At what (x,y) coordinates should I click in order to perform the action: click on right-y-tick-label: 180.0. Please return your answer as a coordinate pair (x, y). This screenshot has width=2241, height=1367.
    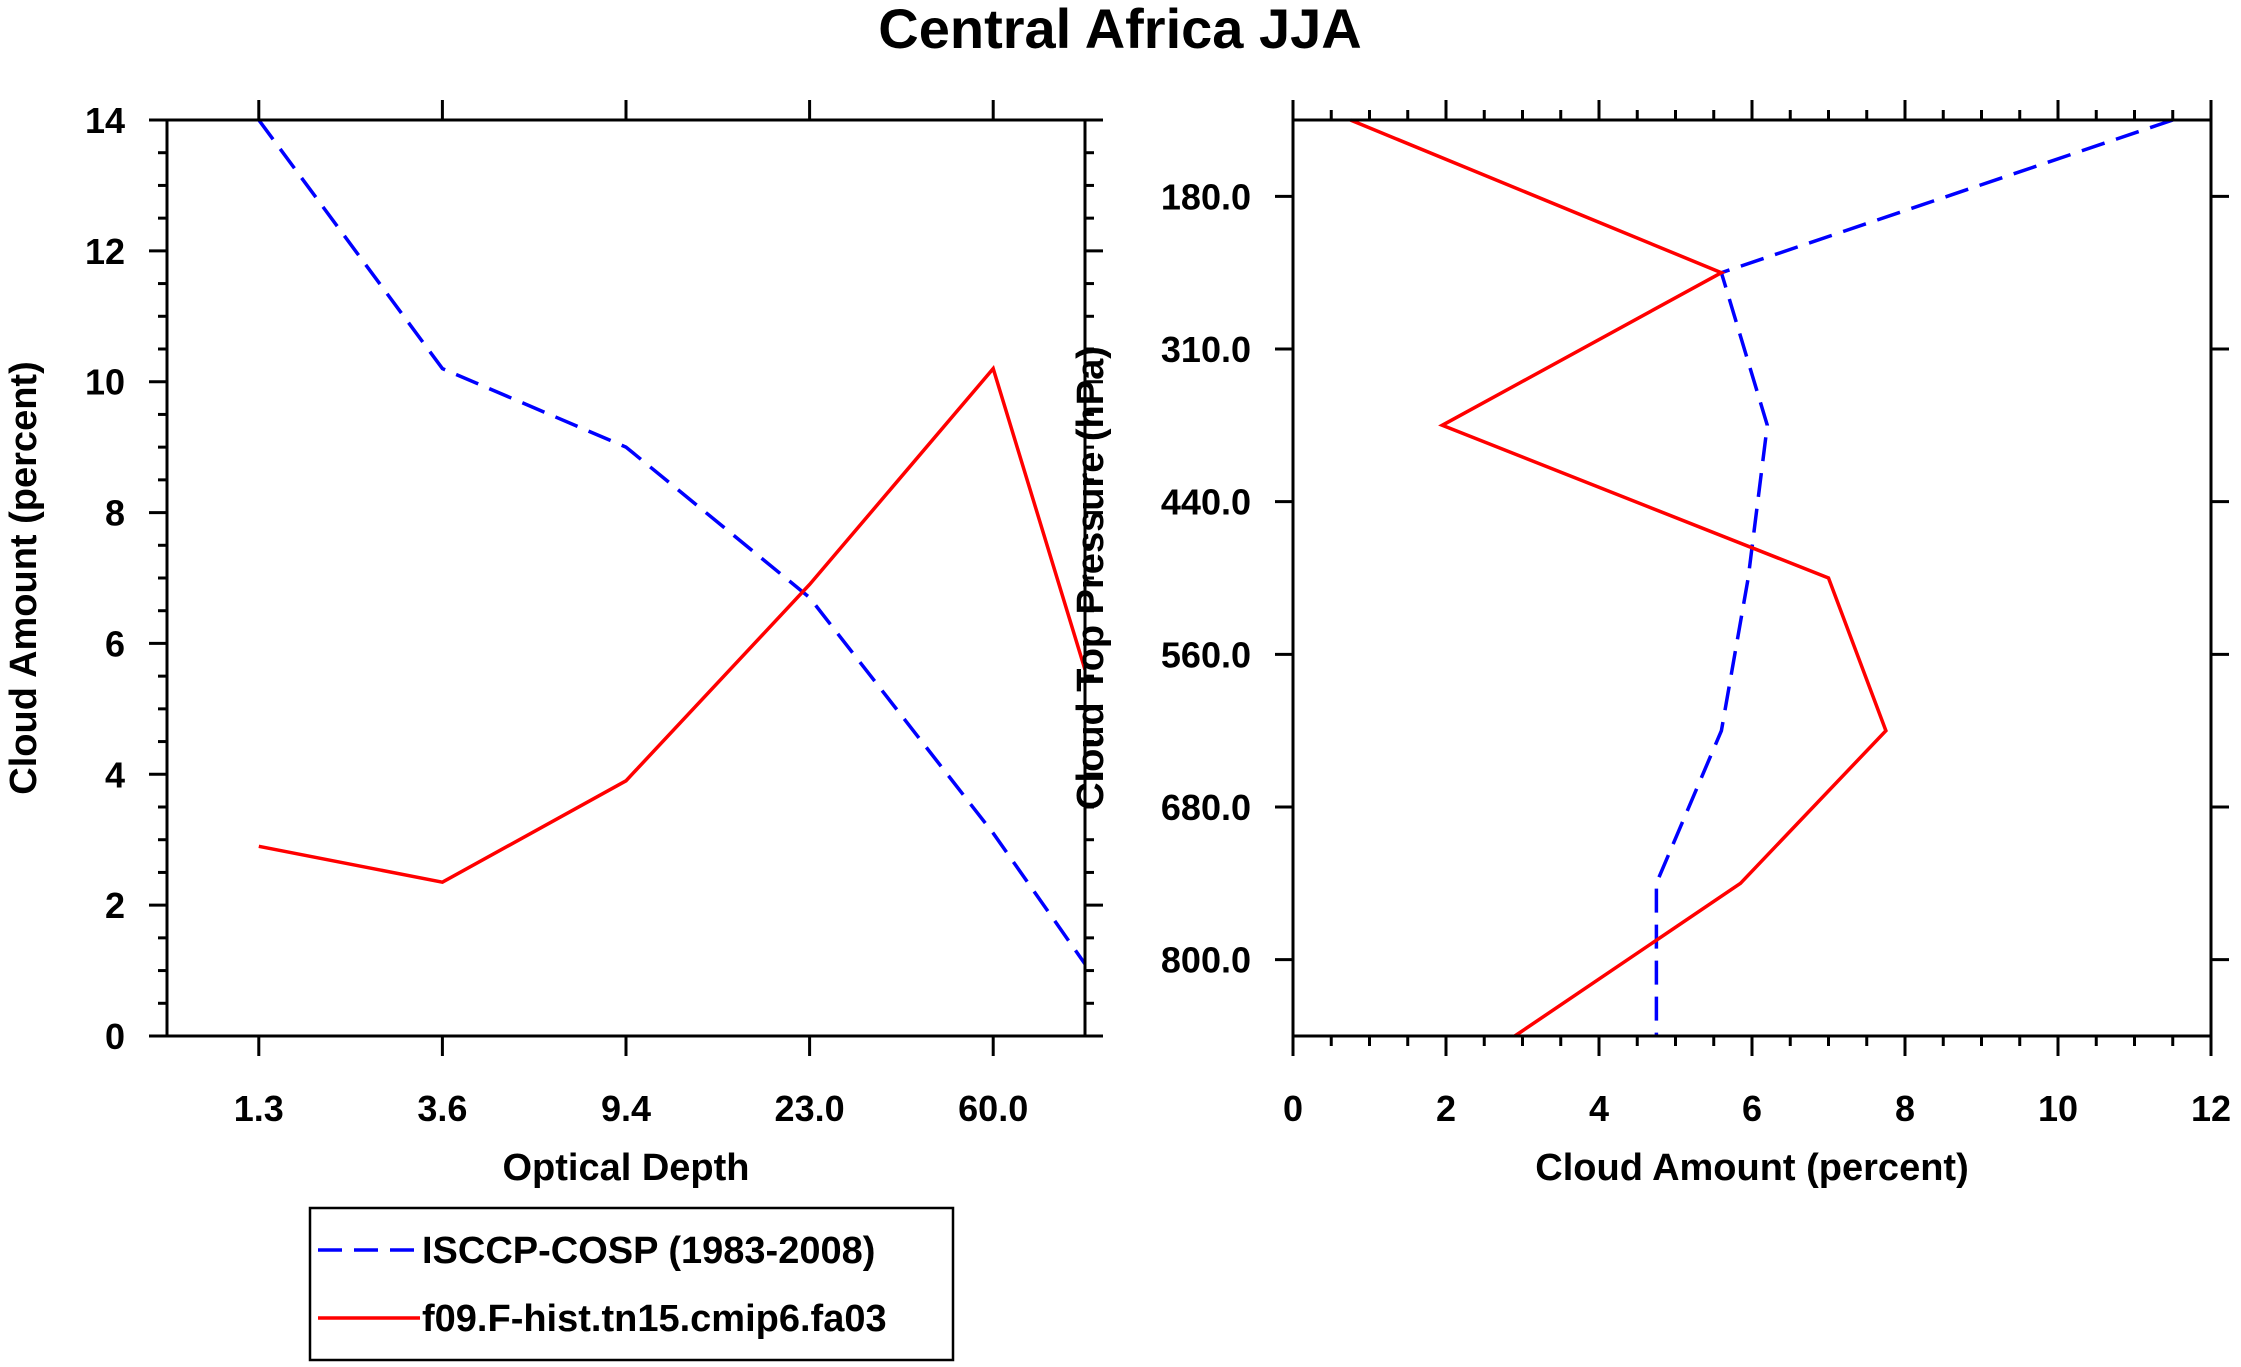
    Looking at the image, I should click on (1206, 196).